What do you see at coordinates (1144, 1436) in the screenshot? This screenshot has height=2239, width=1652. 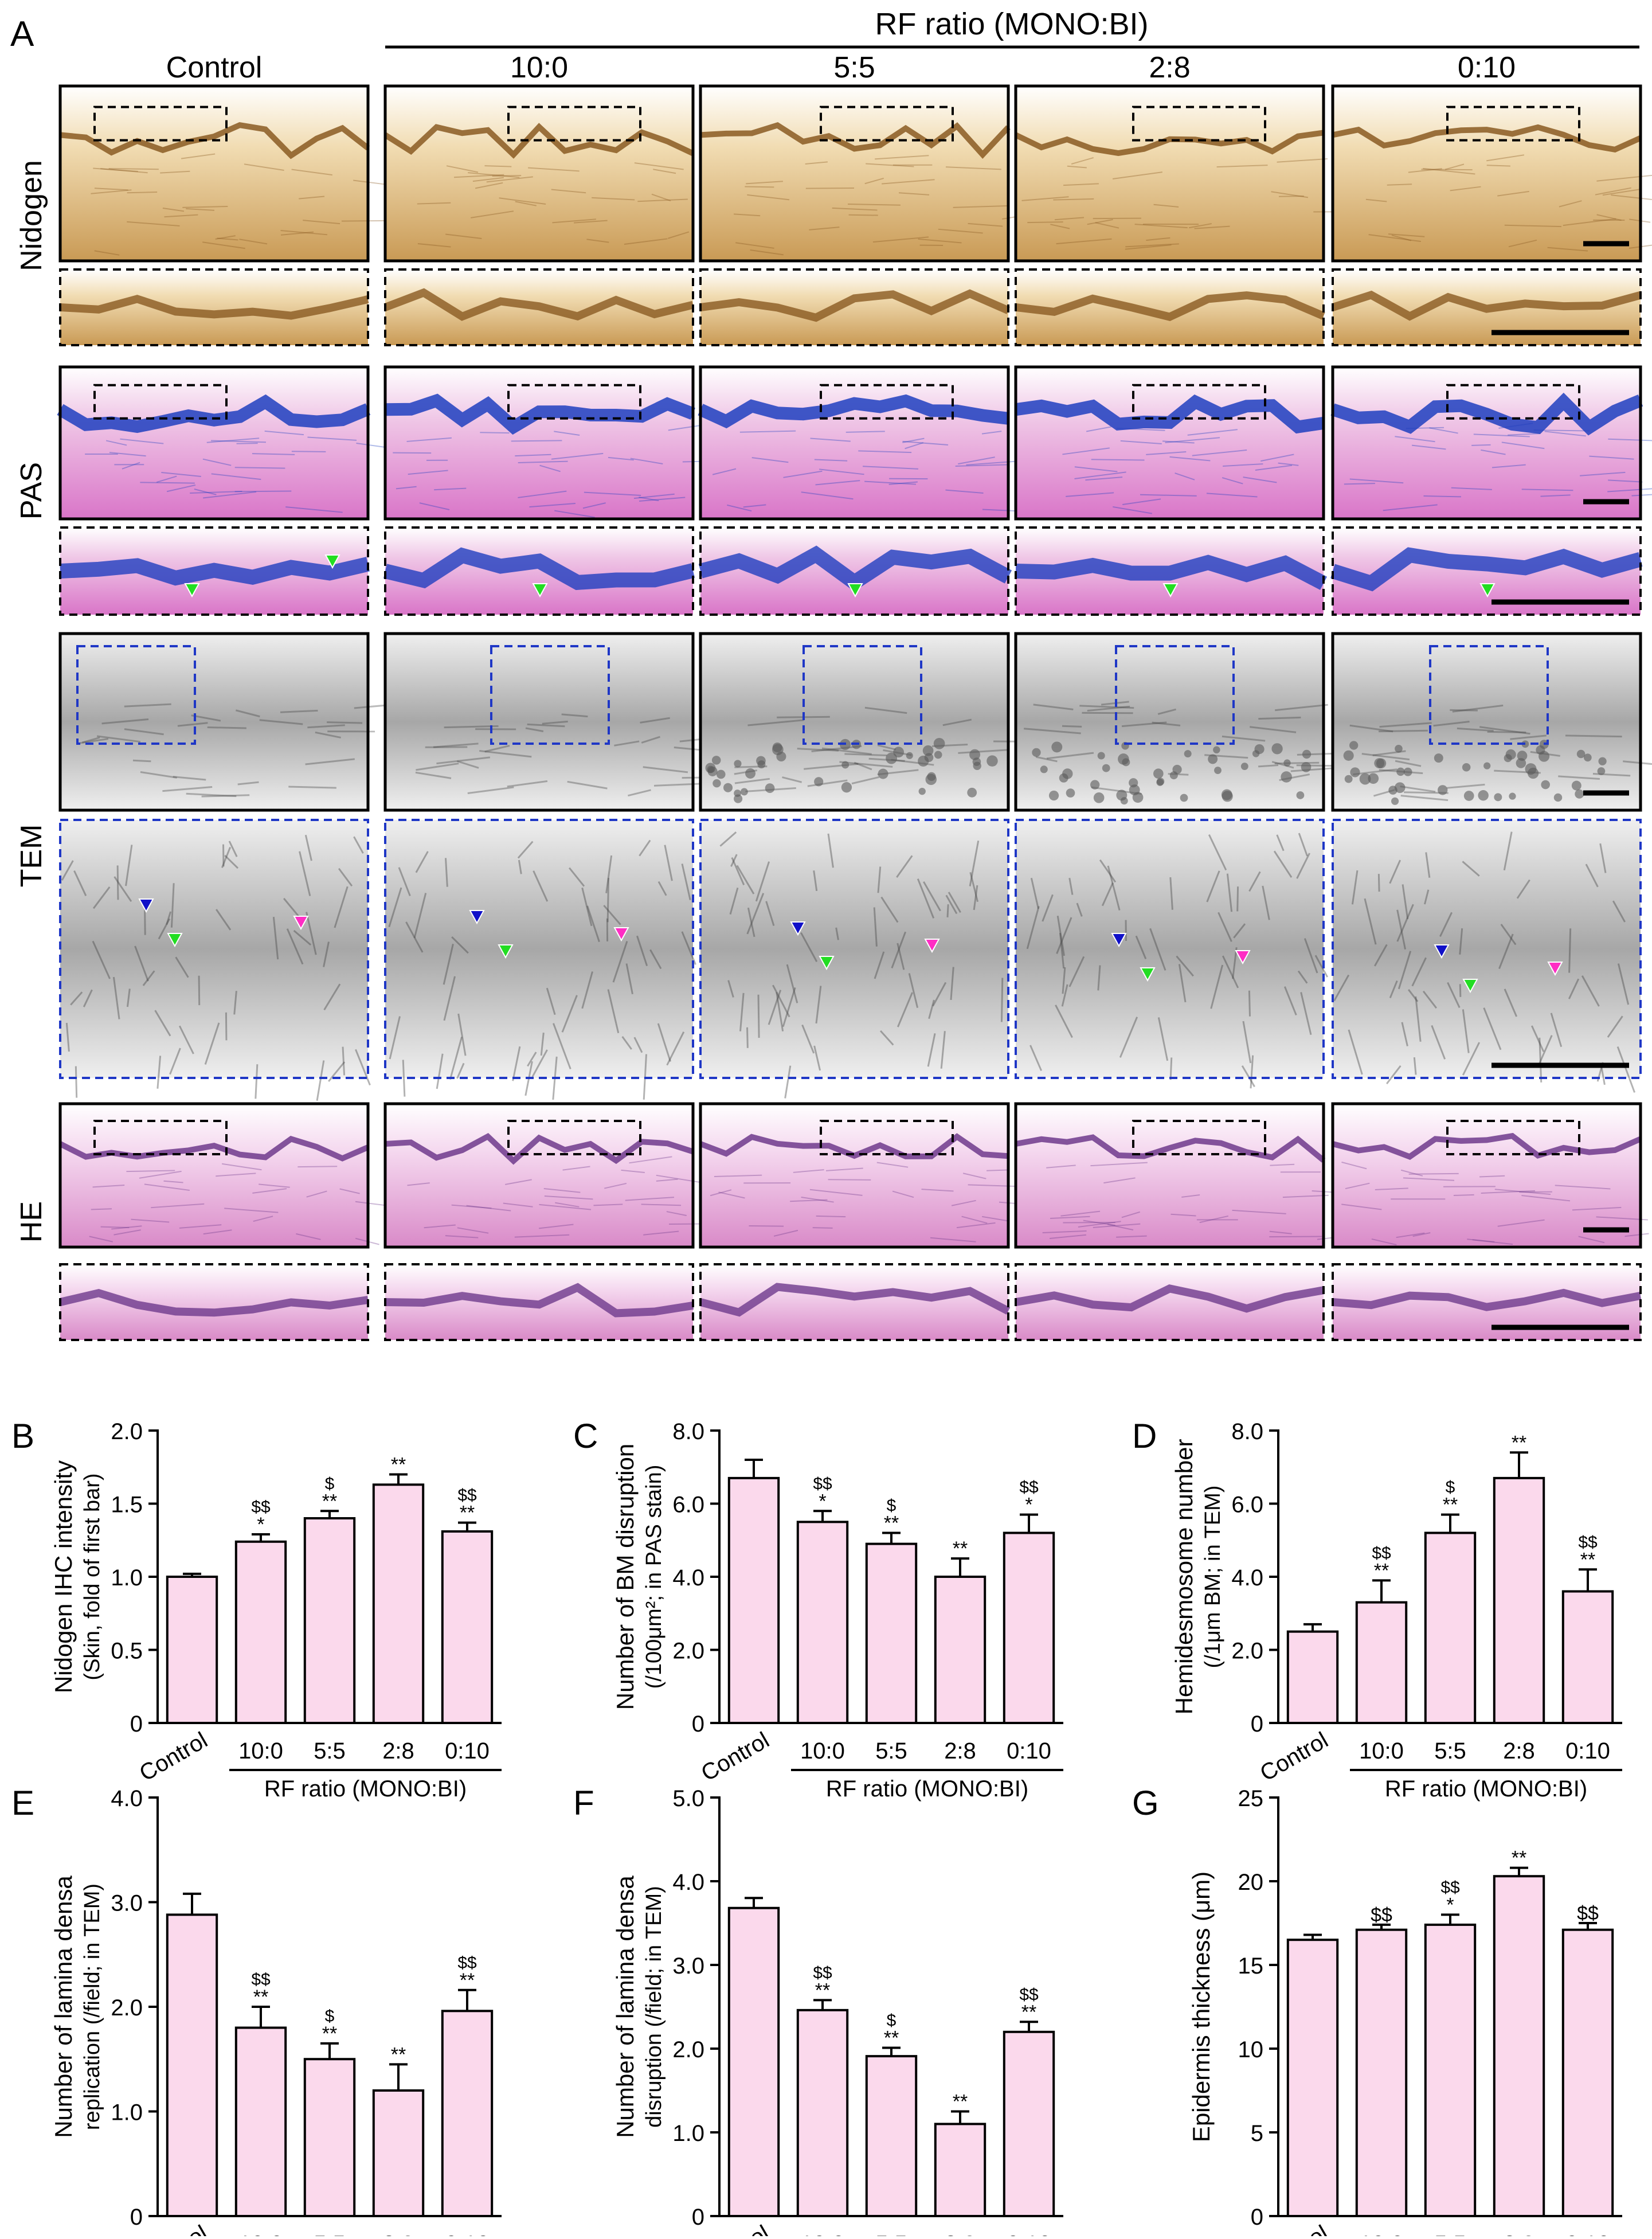 I see `chart-d-letter: D` at bounding box center [1144, 1436].